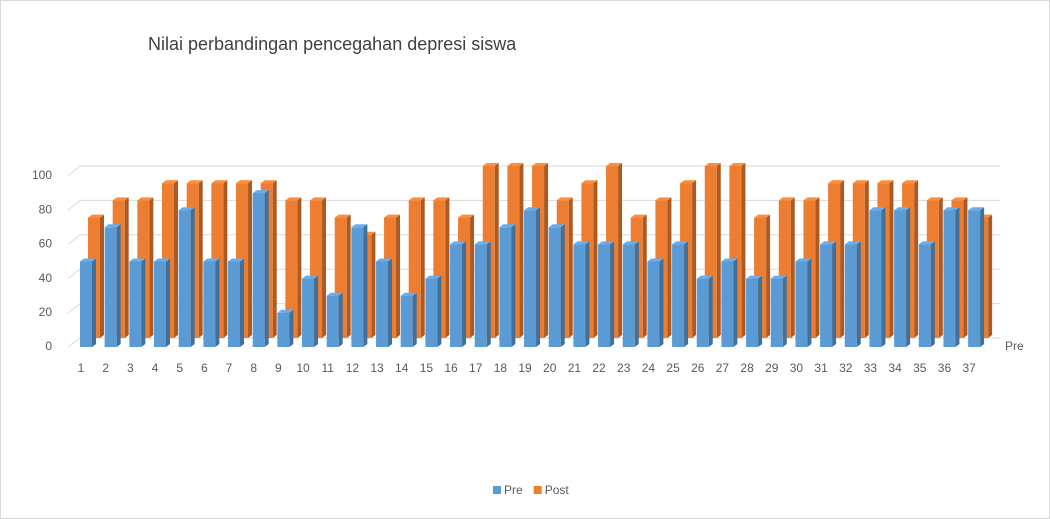 The width and height of the screenshot is (1050, 519). Describe the element at coordinates (673, 368) in the screenshot. I see `x-tick-label: 25` at that location.